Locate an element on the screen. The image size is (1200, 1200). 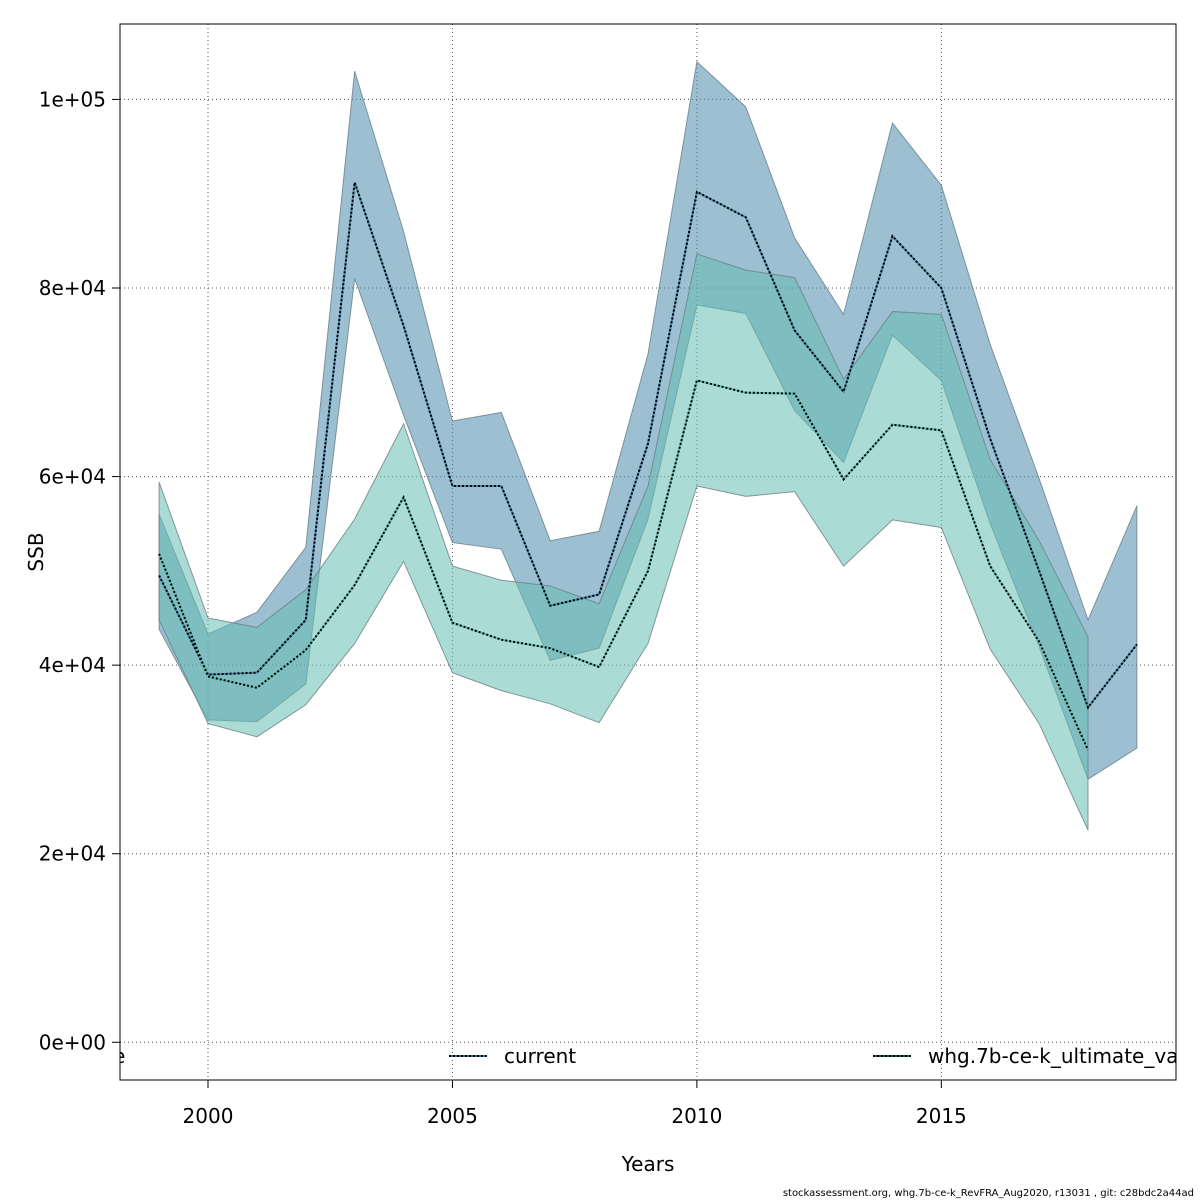
x-axis: 2000 2005 2010 2015 is located at coordinates (575, 1104).